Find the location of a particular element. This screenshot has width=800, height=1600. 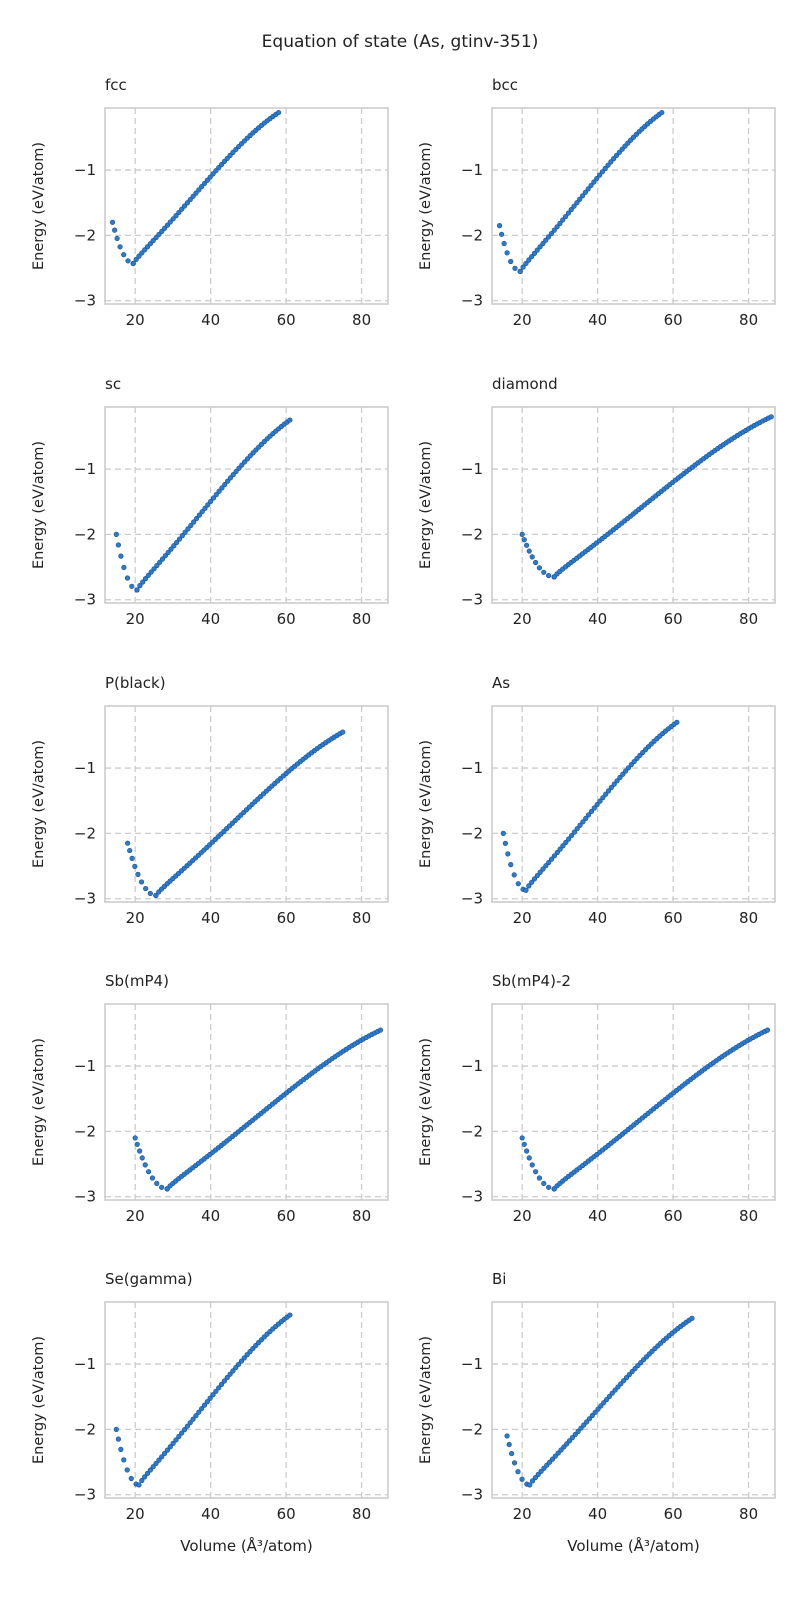

subplot-title: diamond is located at coordinates (525, 384).